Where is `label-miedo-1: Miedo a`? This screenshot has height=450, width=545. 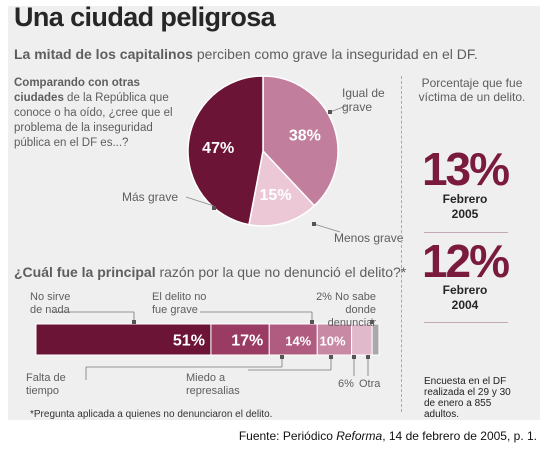
label-miedo-1: Miedo a is located at coordinates (206, 378).